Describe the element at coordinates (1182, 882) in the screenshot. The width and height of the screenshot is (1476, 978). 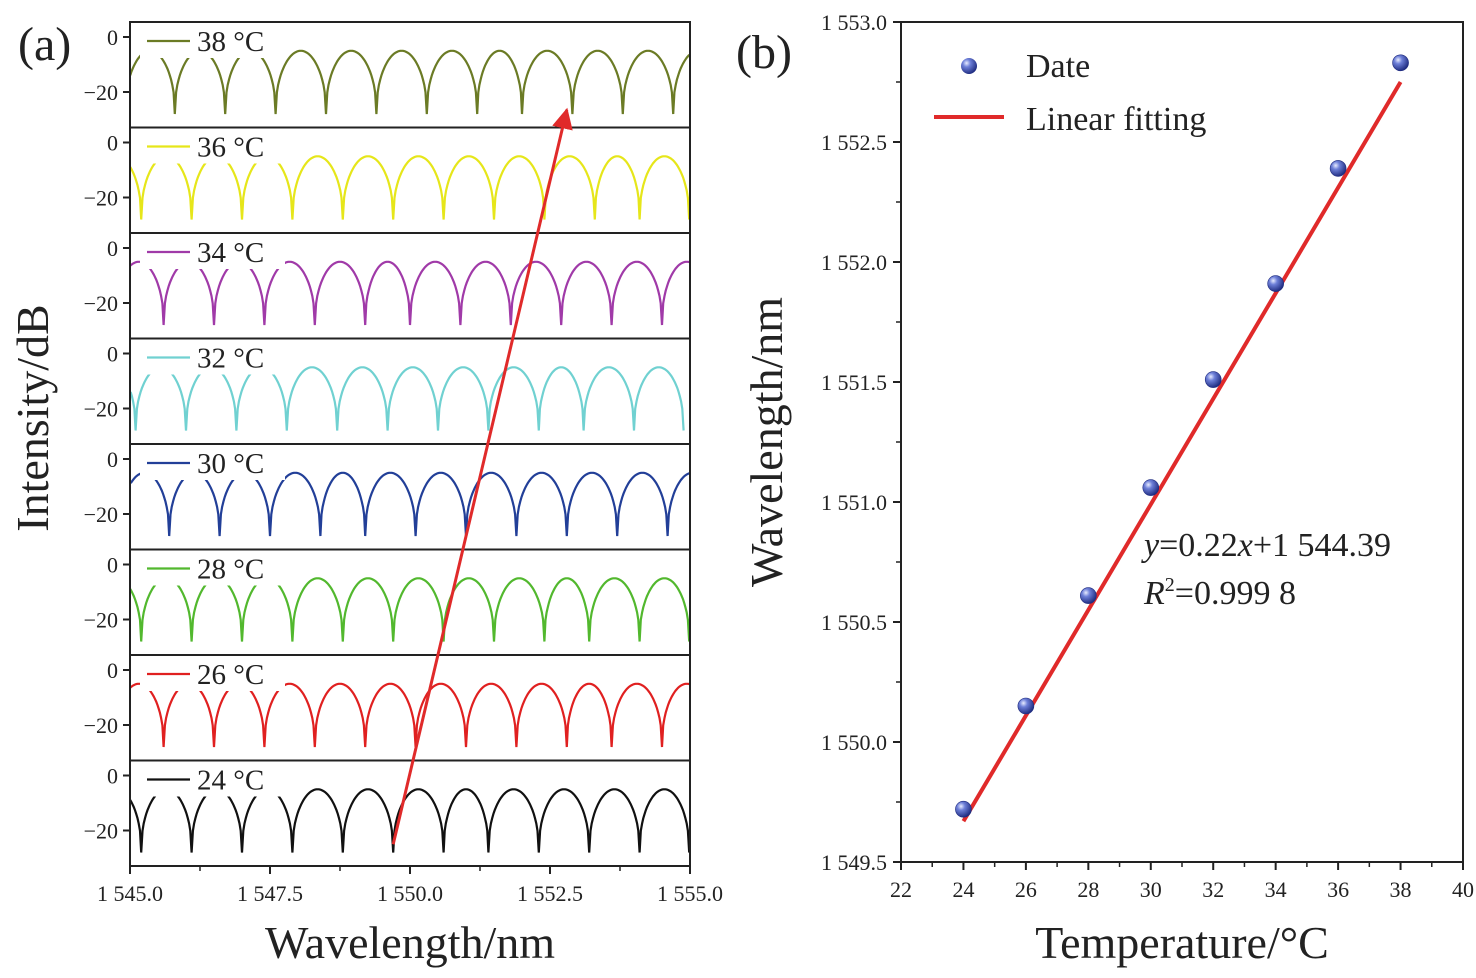
I see `panel-b-x-ticks: 22 24 26 28 30 32 34 36 38 40` at that location.